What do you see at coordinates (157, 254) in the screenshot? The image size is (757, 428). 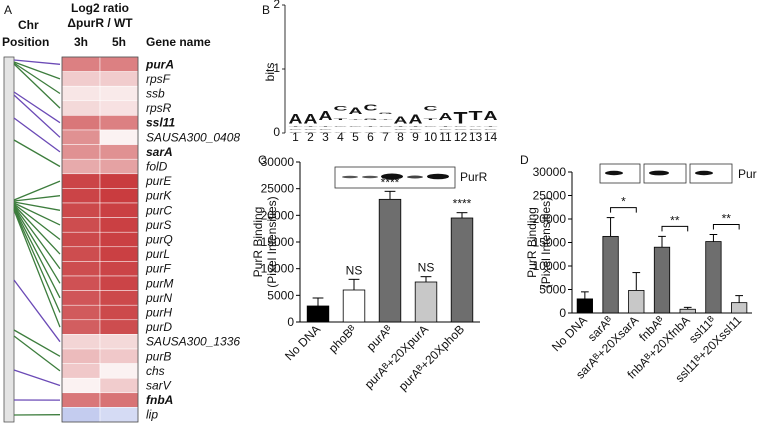 I see `gene-name: purL` at bounding box center [157, 254].